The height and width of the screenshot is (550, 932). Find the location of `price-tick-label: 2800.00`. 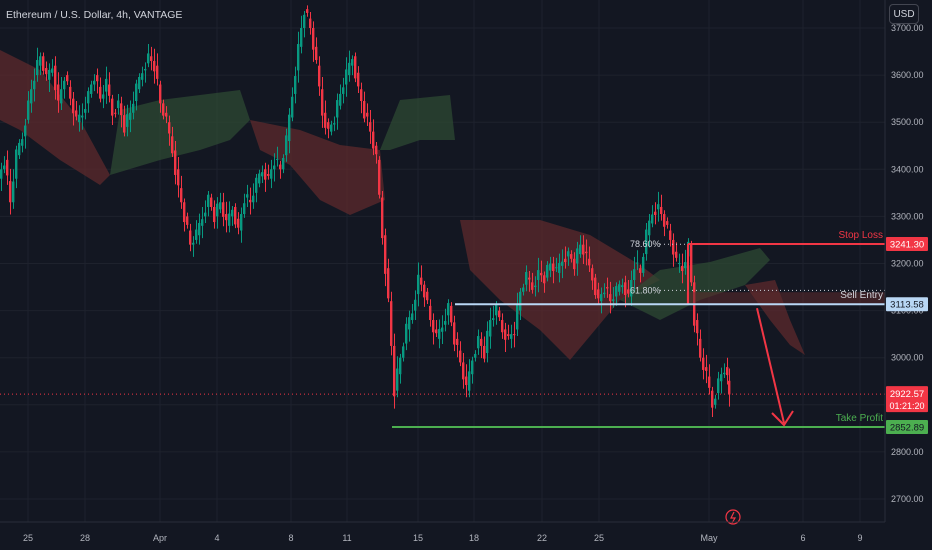

price-tick-label: 2800.00 is located at coordinates (907, 452).